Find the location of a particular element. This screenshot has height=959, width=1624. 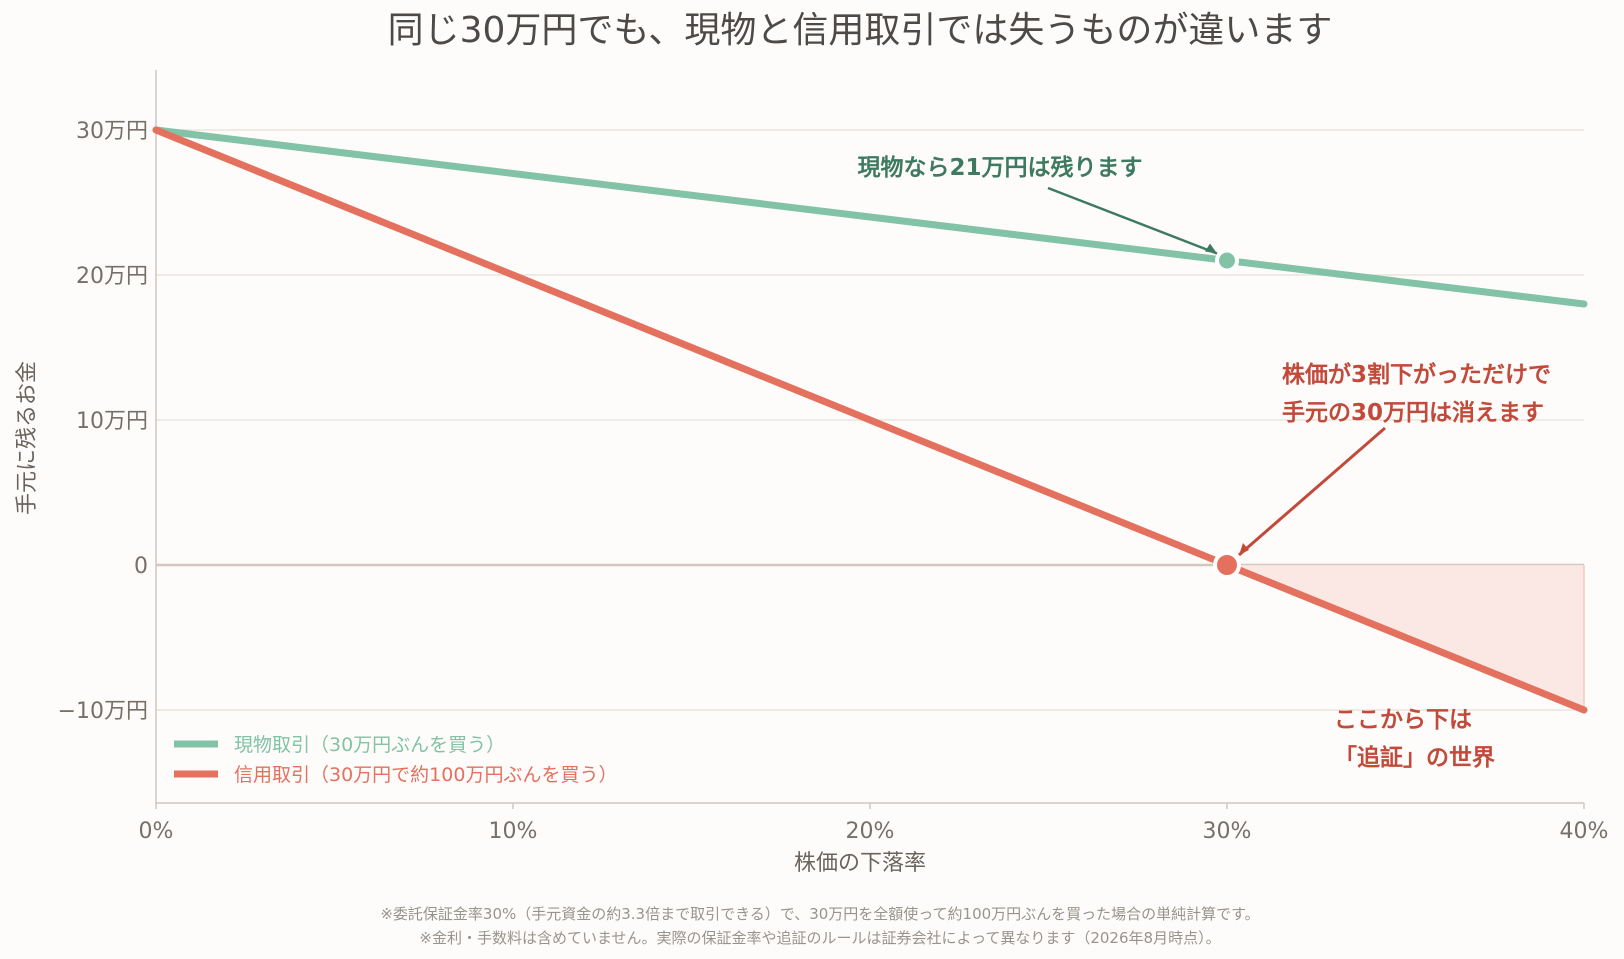

marker-layer is located at coordinates (1227, 413).